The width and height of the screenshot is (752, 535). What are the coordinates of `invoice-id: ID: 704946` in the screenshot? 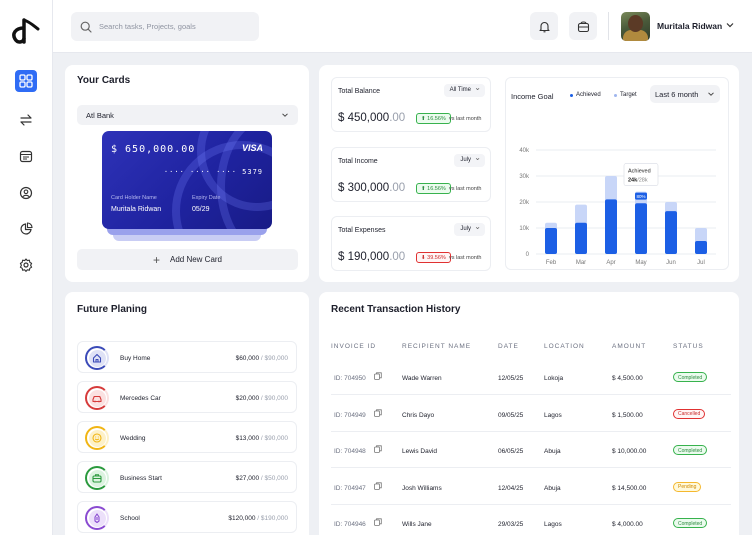 It's located at (350, 524).